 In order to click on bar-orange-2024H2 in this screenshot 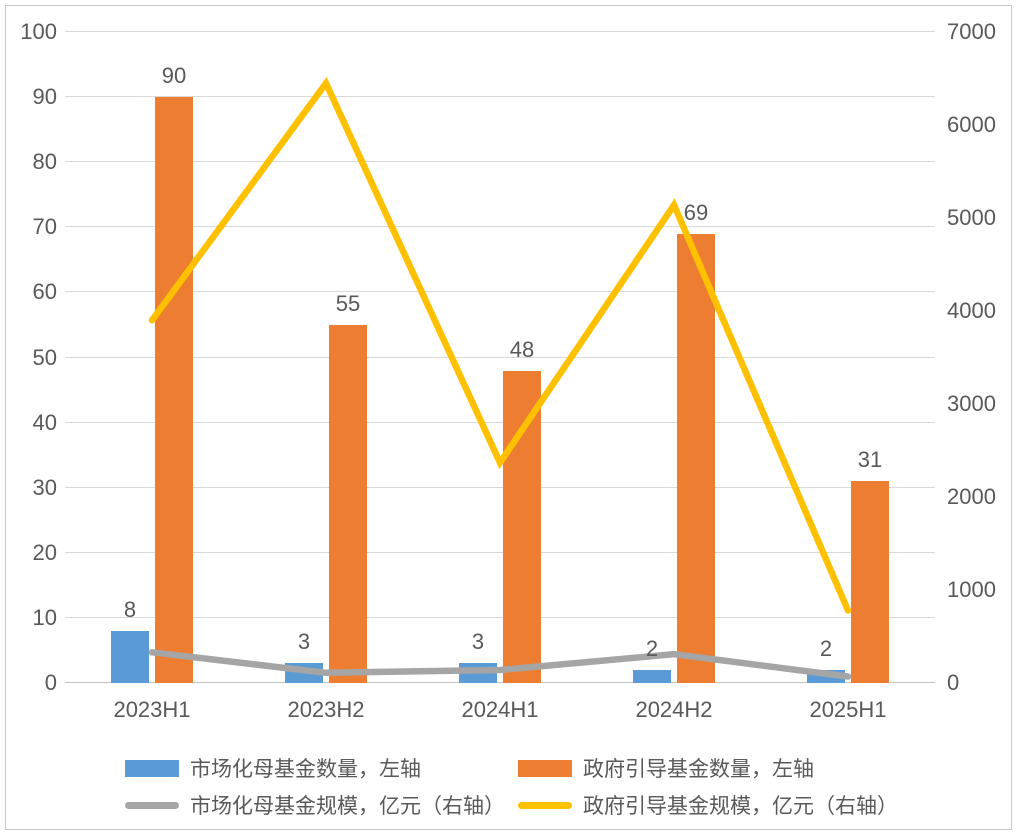, I will do `click(696, 458)`.